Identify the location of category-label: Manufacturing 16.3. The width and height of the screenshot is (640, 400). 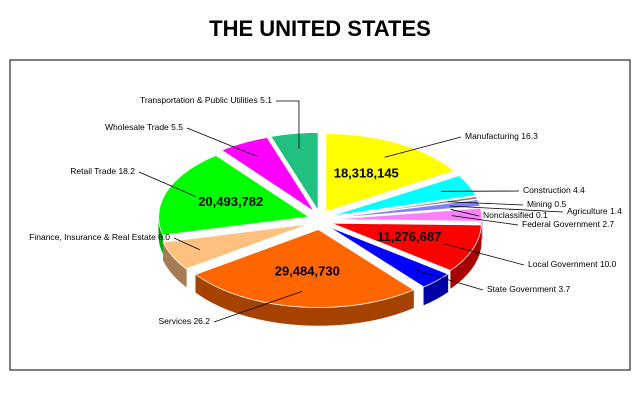
(501, 136).